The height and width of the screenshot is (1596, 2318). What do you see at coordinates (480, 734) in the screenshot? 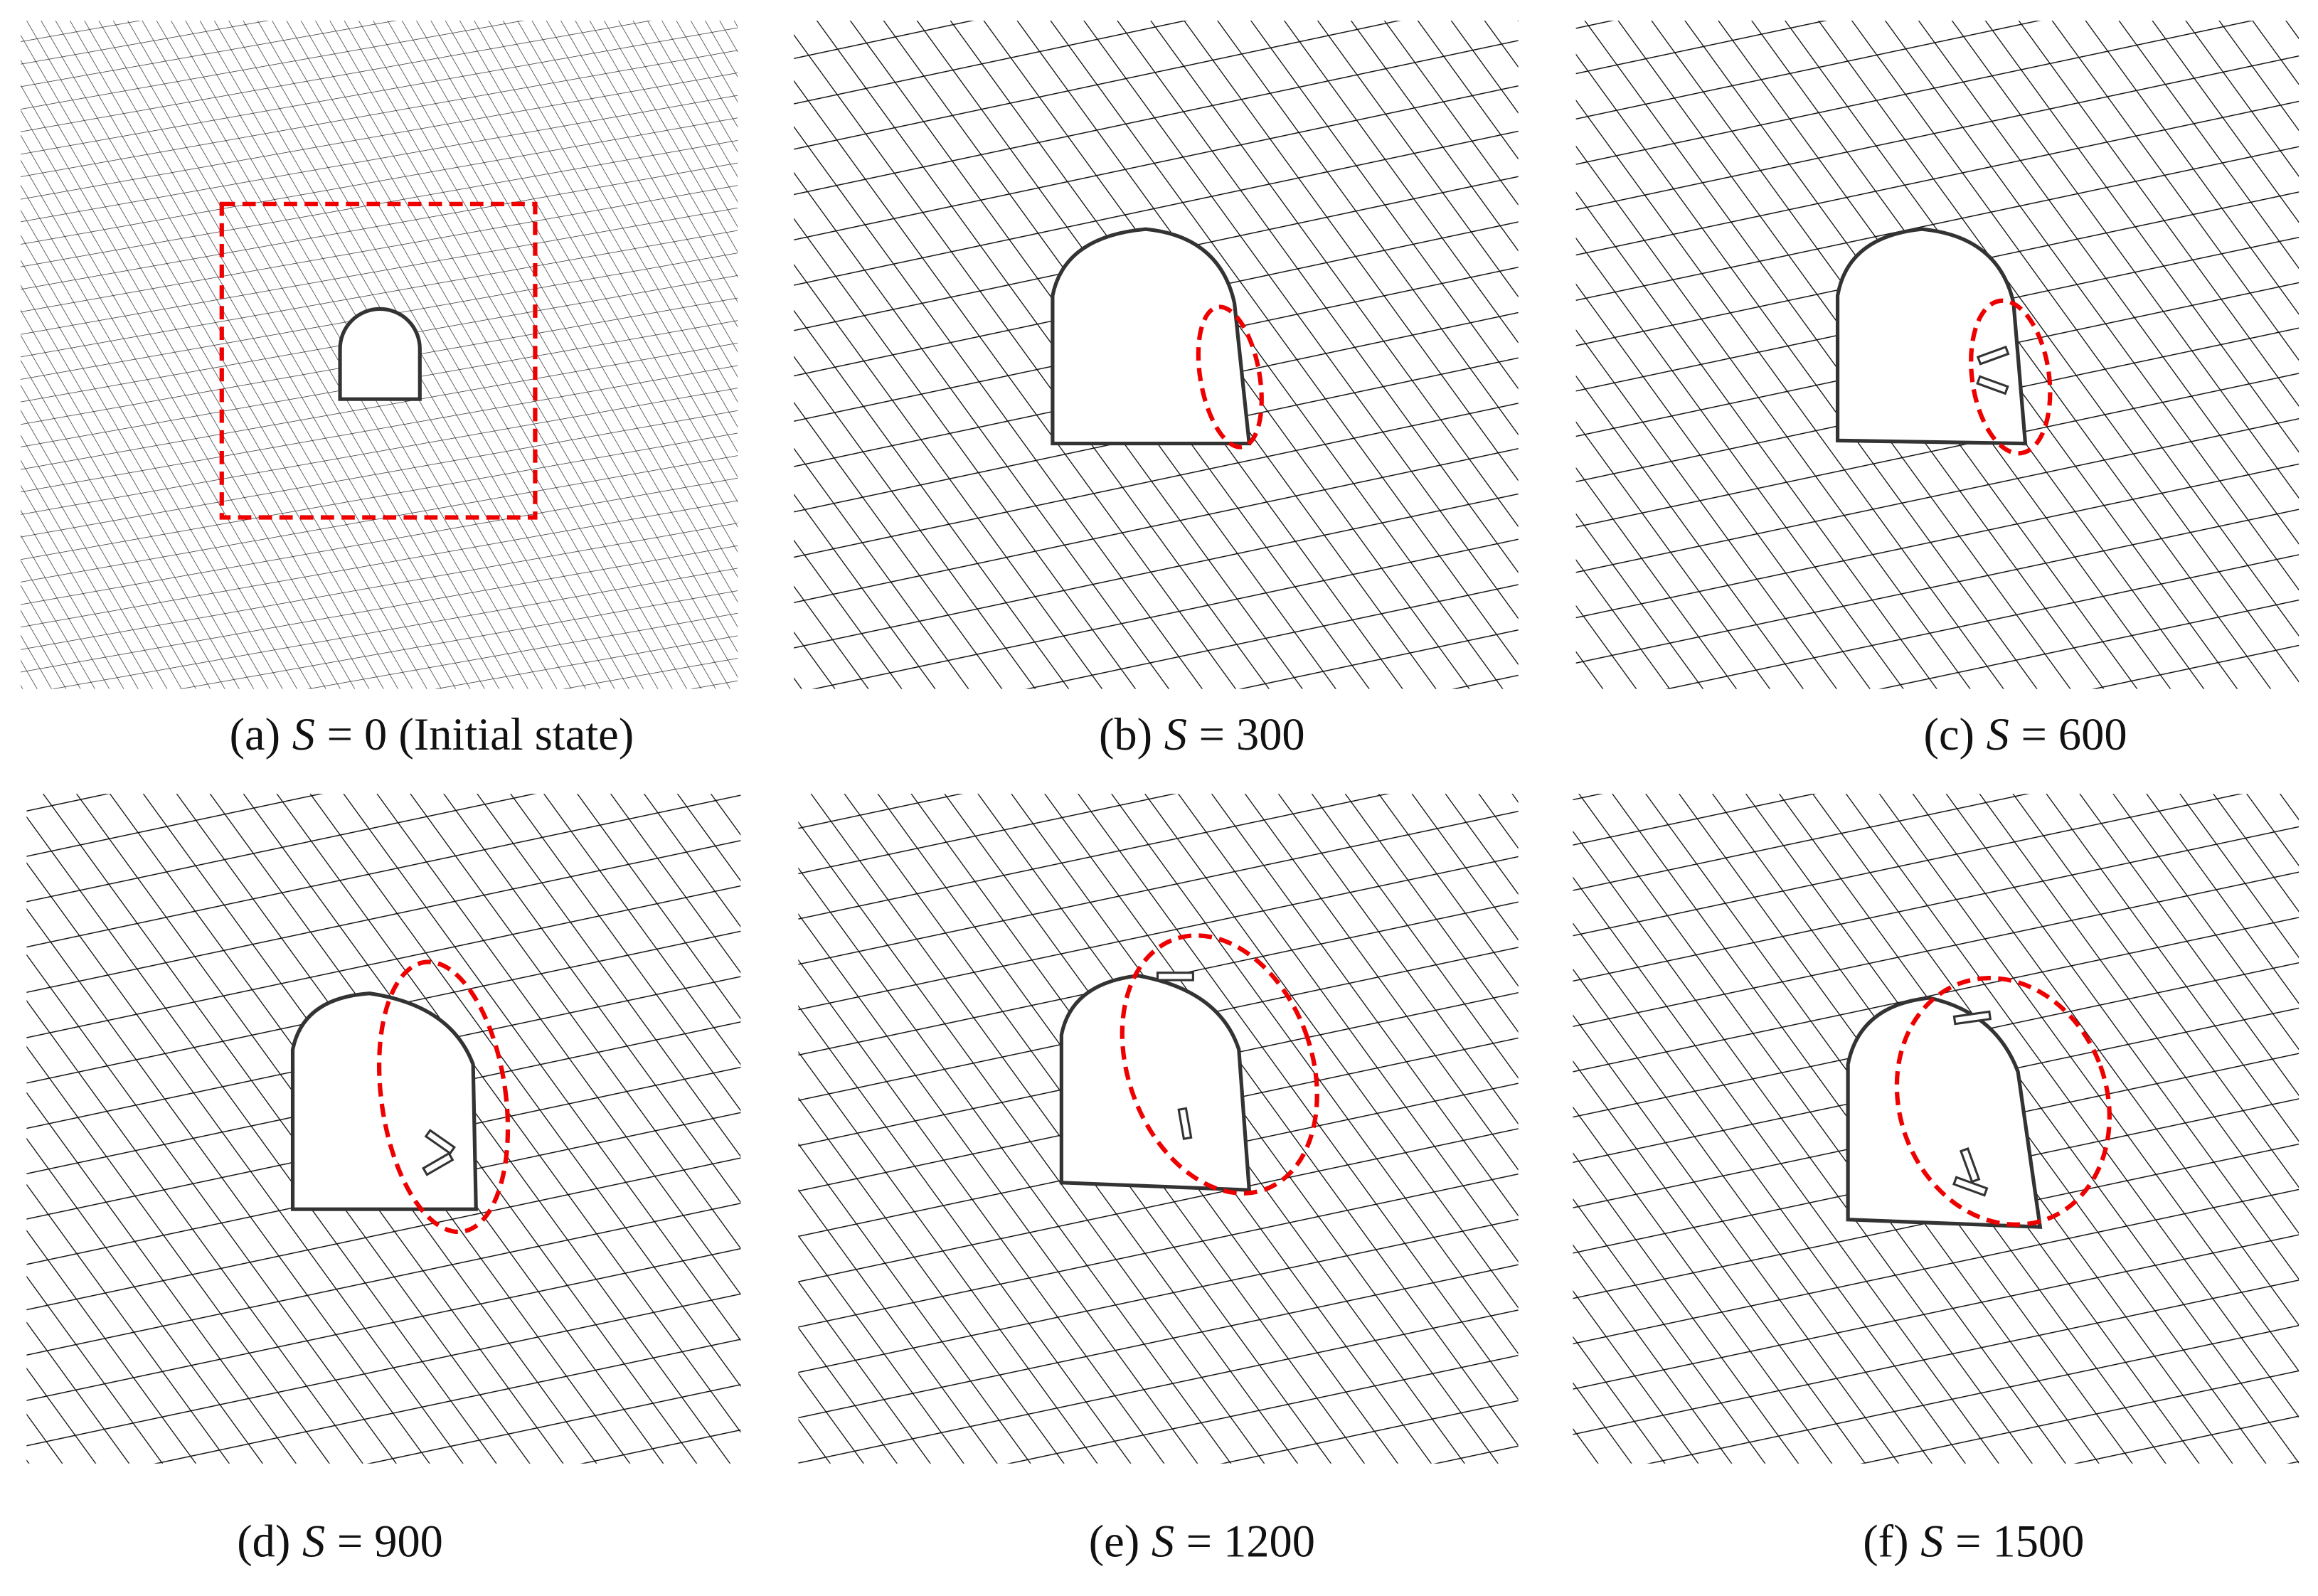
I see `caption-text: = 0 (Initial state)` at bounding box center [480, 734].